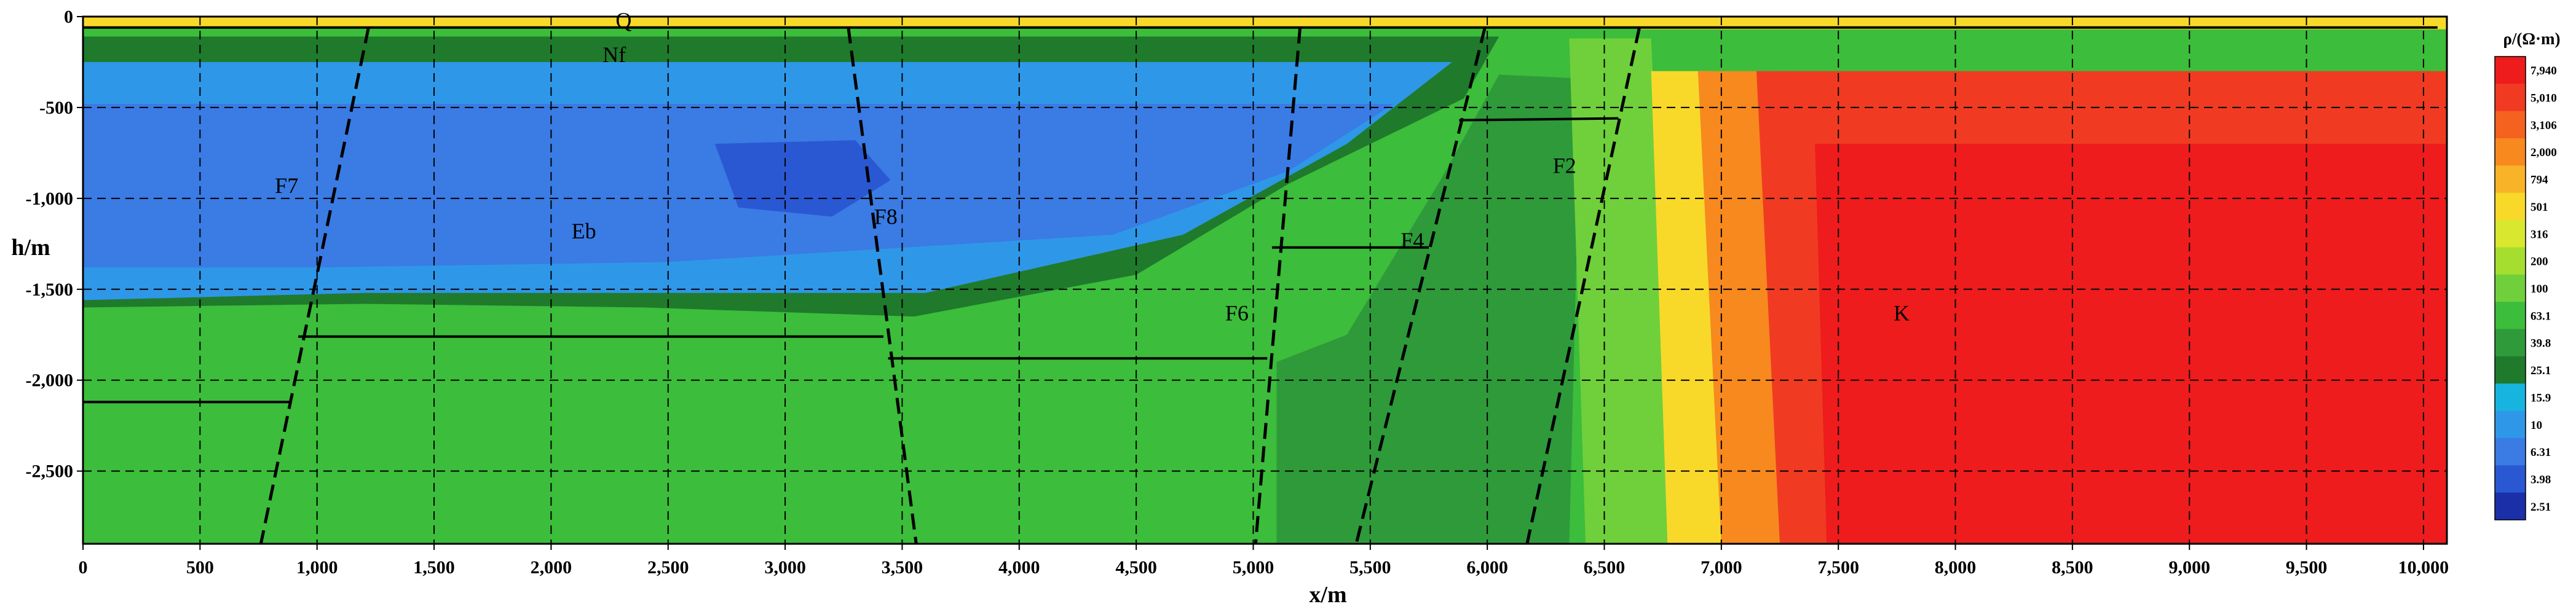 The height and width of the screenshot is (612, 2576). I want to click on annotation-label: F8, so click(886, 216).